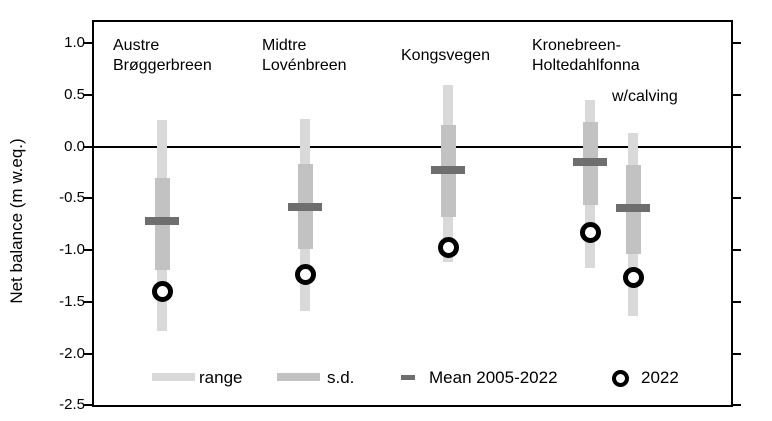 The image size is (772, 421). What do you see at coordinates (493, 377) in the screenshot?
I see `legend-label: Mean 2005-2022` at bounding box center [493, 377].